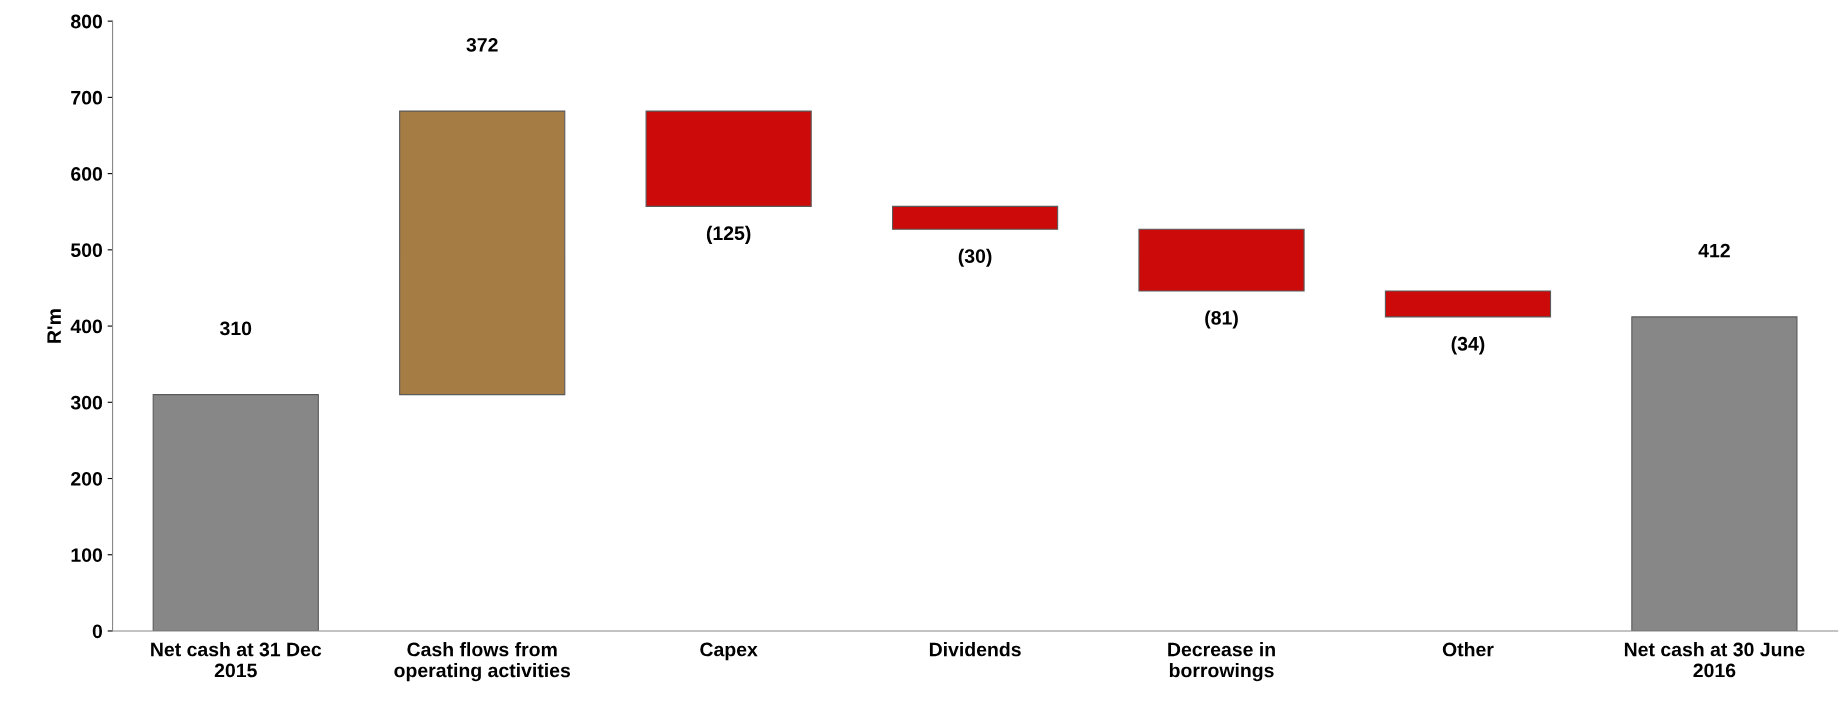  What do you see at coordinates (87, 21) in the screenshot?
I see `y-tick-label: 800` at bounding box center [87, 21].